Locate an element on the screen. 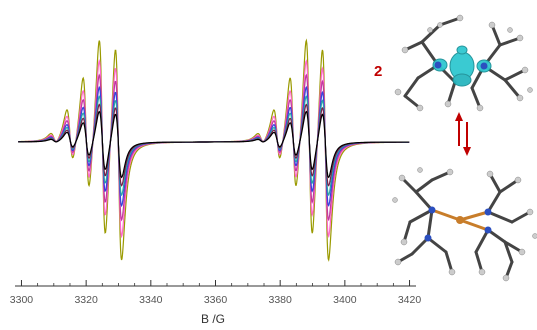 This screenshot has height=330, width=537. molecule-radical-structure is located at coordinates (463, 63).